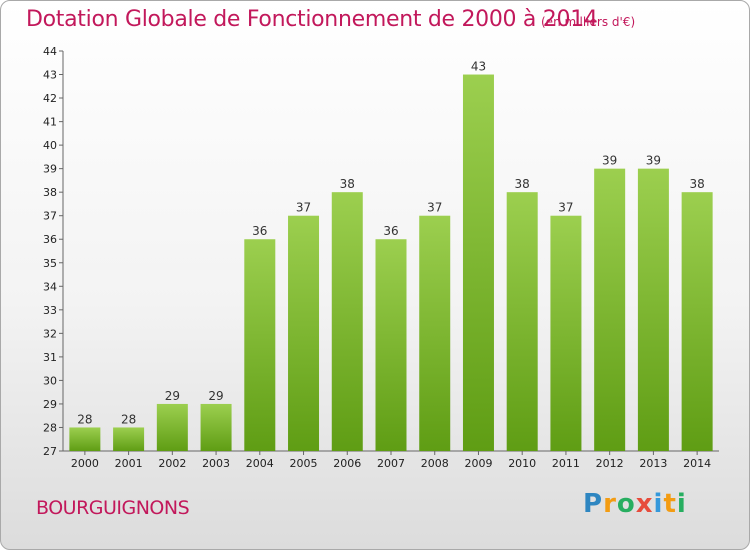 Image resolution: width=750 pixels, height=550 pixels. What do you see at coordinates (626, 504) in the screenshot?
I see `logo-letter: o` at bounding box center [626, 504].